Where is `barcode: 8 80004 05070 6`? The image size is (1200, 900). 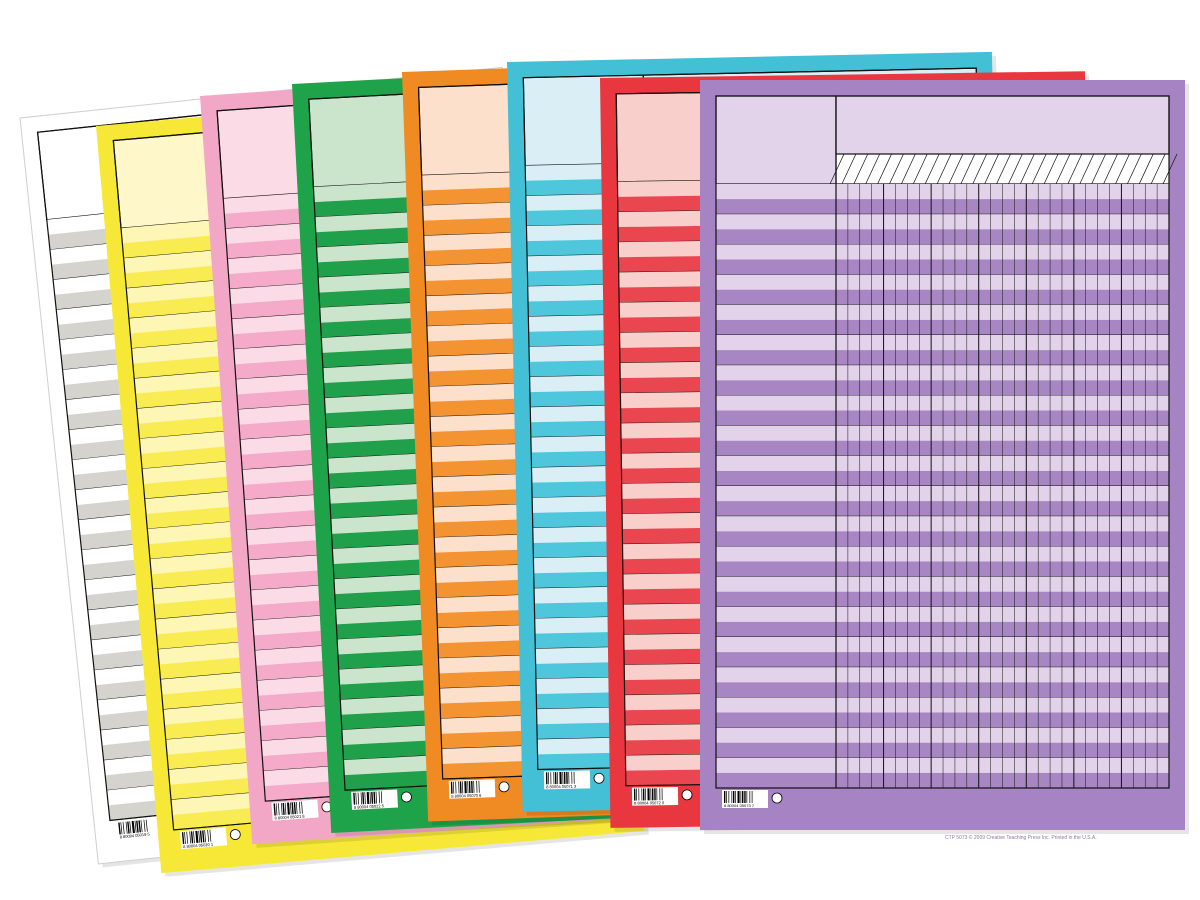
barcode: 8 80004 05070 6 is located at coordinates (472, 789).